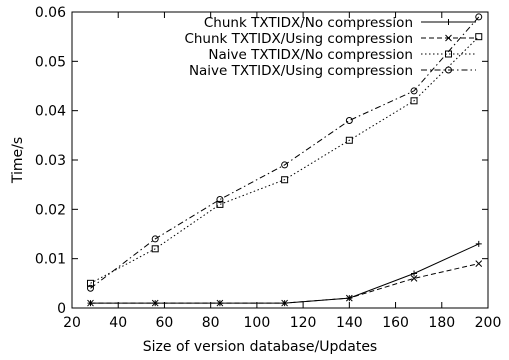 This screenshot has height=360, width=509. What do you see at coordinates (441, 323) in the screenshot?
I see `x-tick-label: 180` at bounding box center [441, 323].